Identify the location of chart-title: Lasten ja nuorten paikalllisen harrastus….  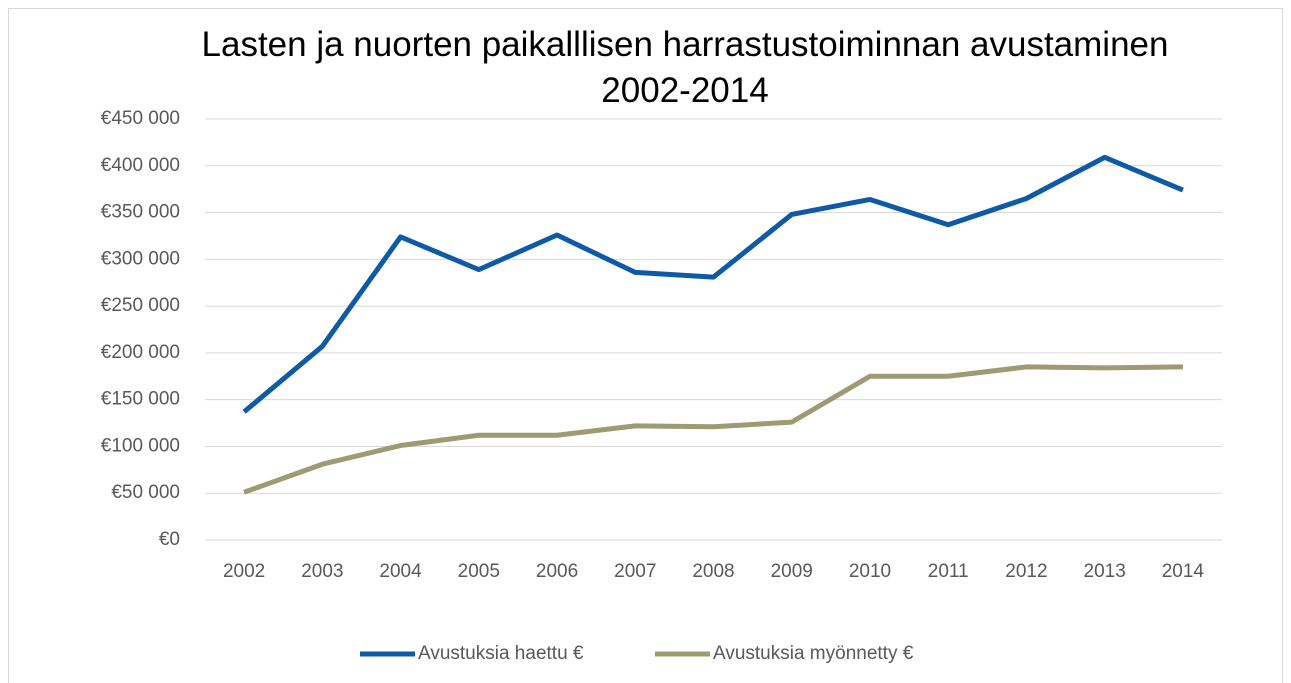
(685, 67).